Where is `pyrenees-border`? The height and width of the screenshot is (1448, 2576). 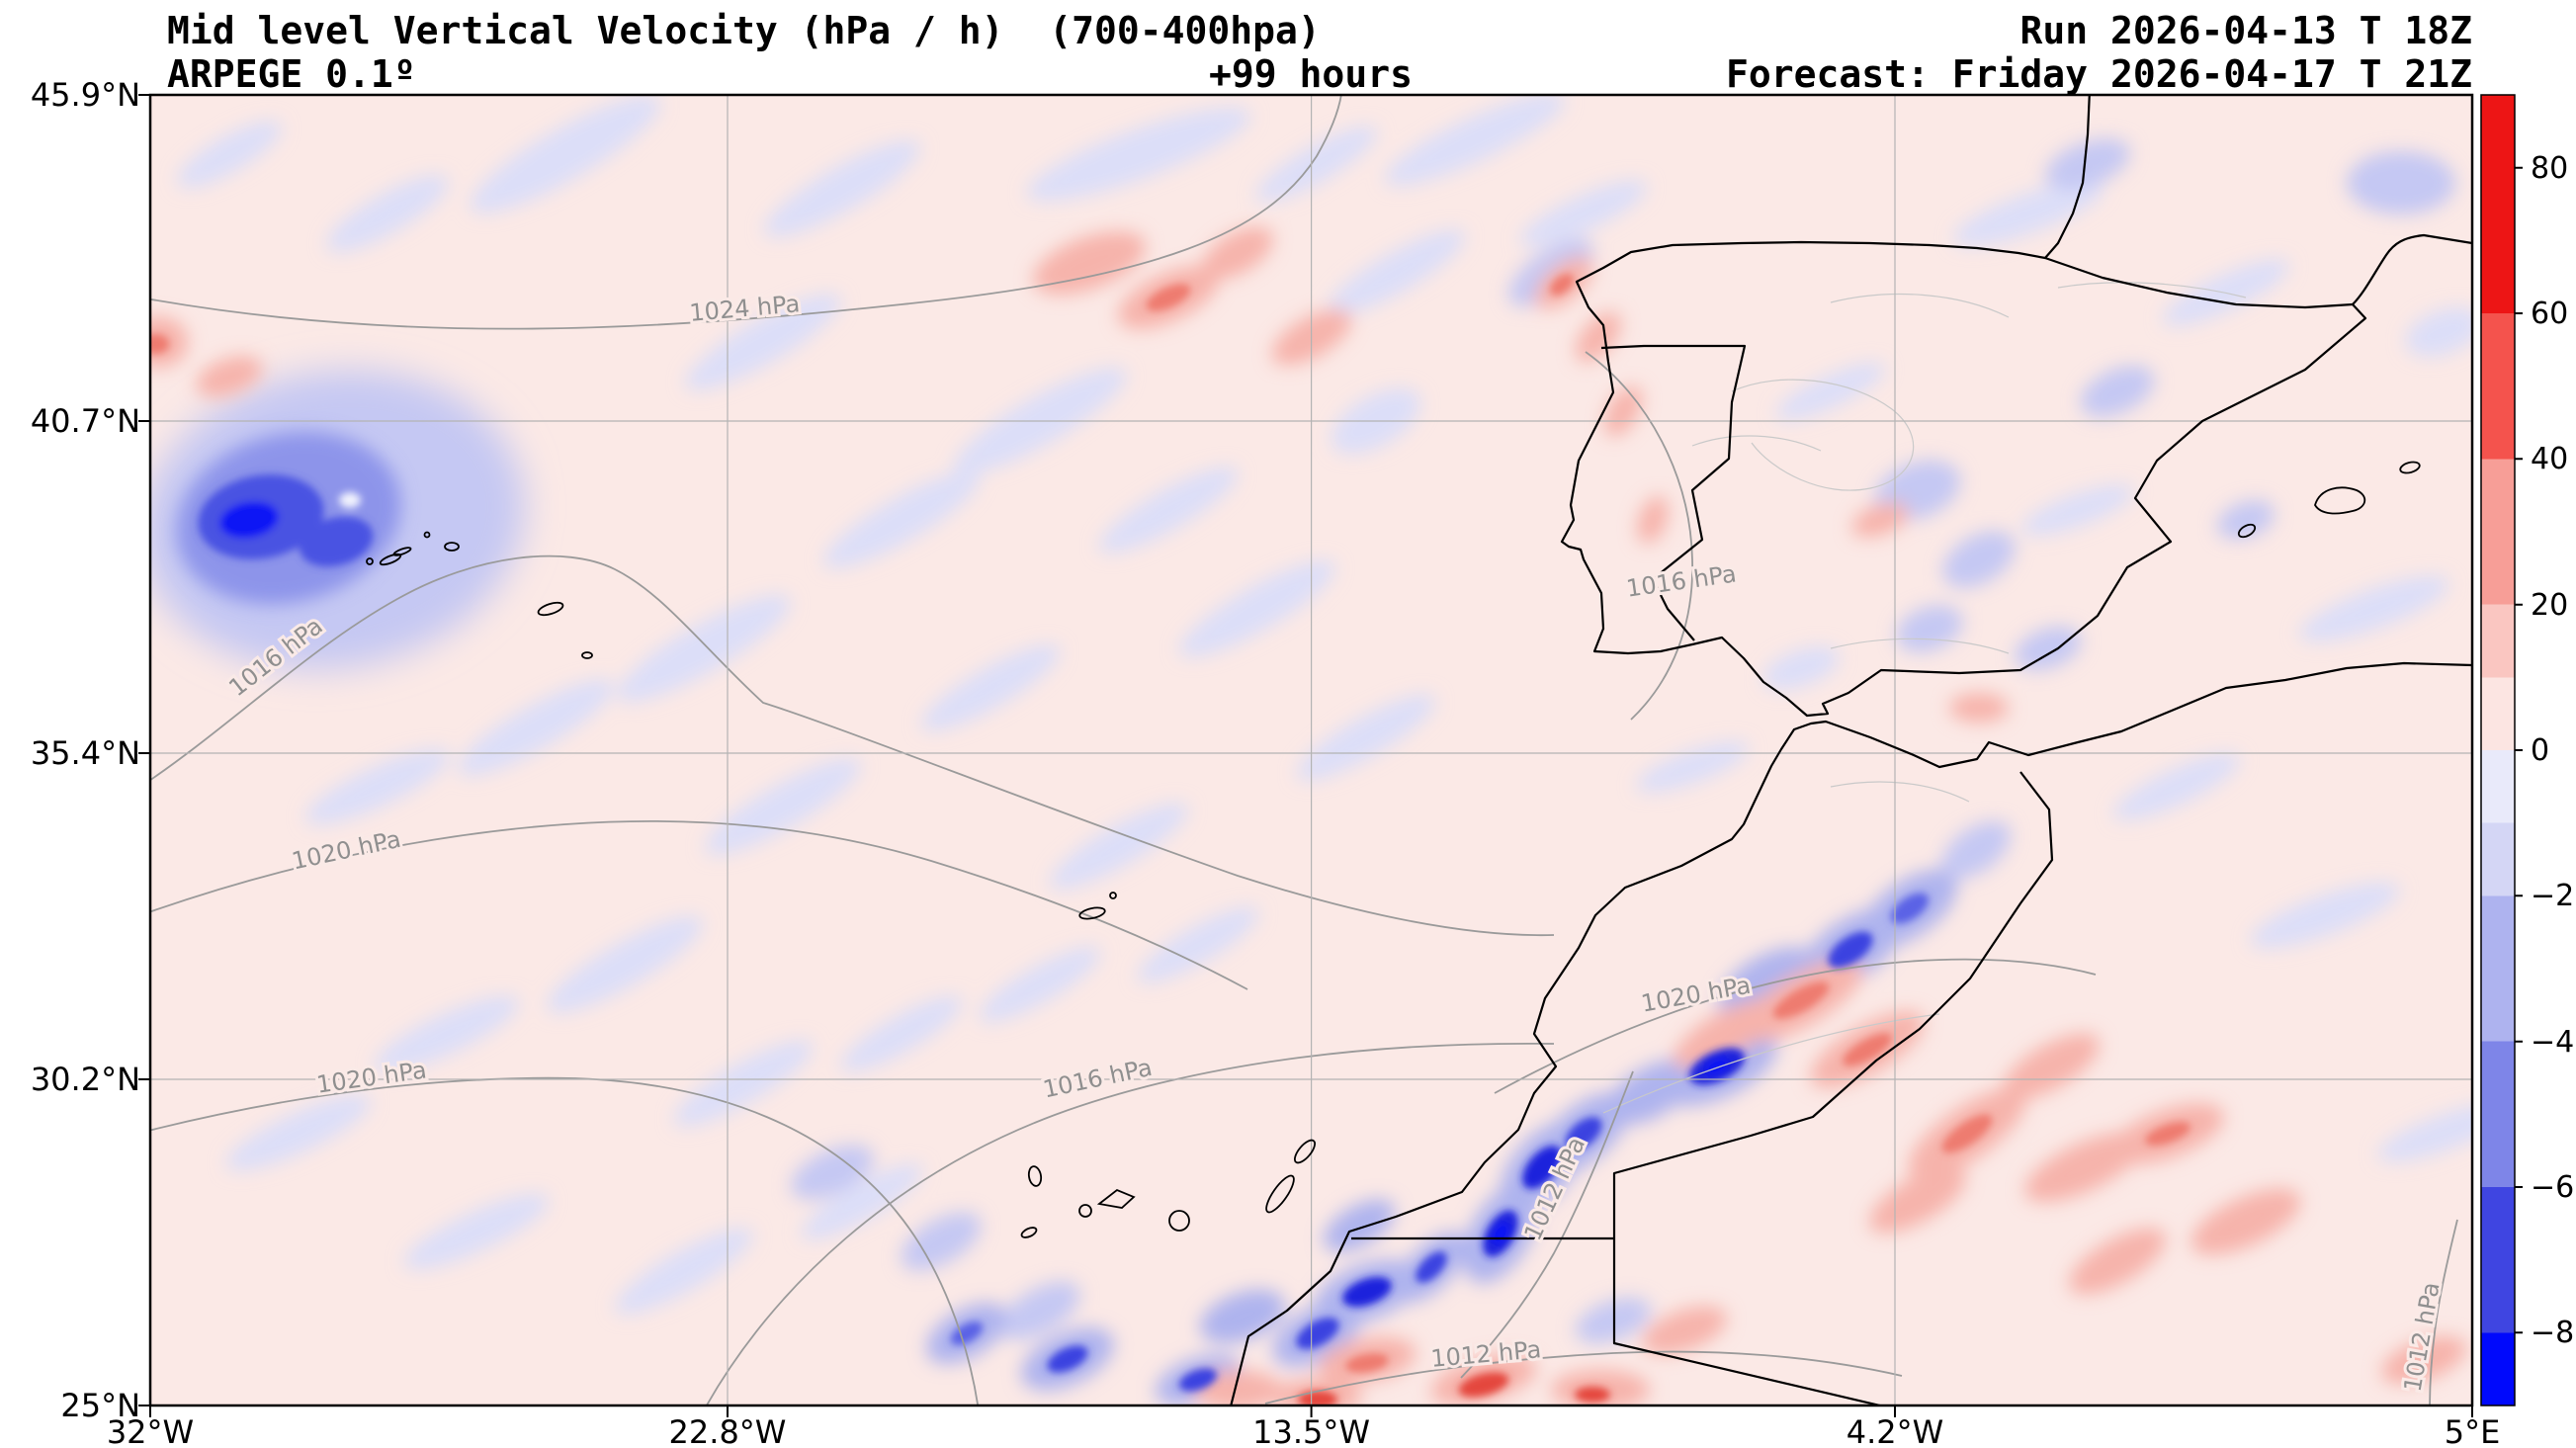 pyrenees-border is located at coordinates (2199, 282).